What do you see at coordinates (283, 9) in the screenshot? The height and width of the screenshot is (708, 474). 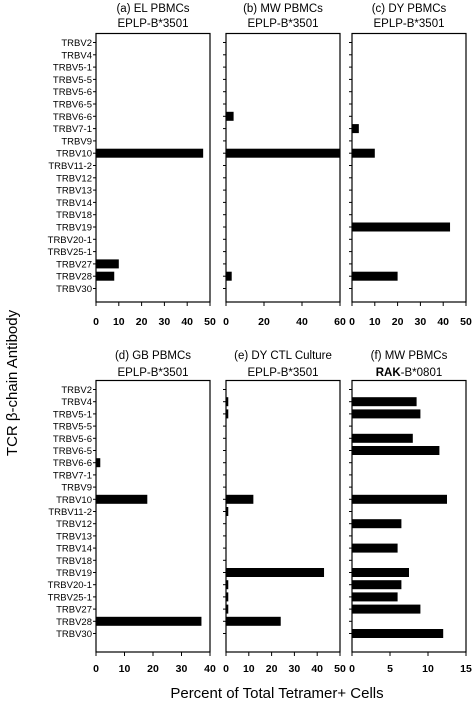 I see `panel-title: (b) MW PBMCs` at bounding box center [283, 9].